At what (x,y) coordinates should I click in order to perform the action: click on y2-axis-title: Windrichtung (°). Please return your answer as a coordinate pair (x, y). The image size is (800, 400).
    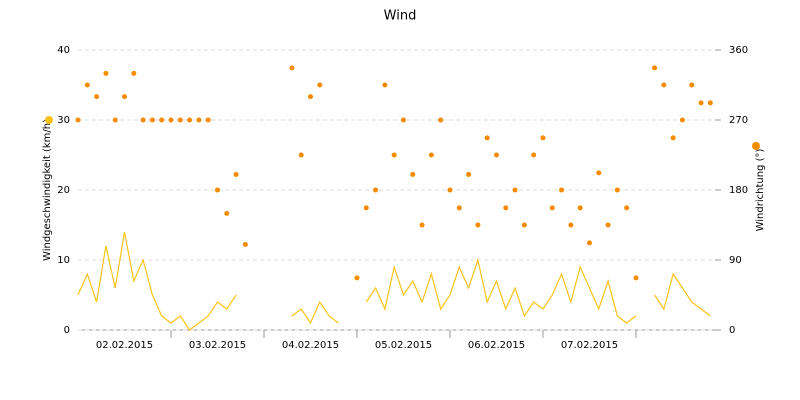
    Looking at the image, I should click on (760, 190).